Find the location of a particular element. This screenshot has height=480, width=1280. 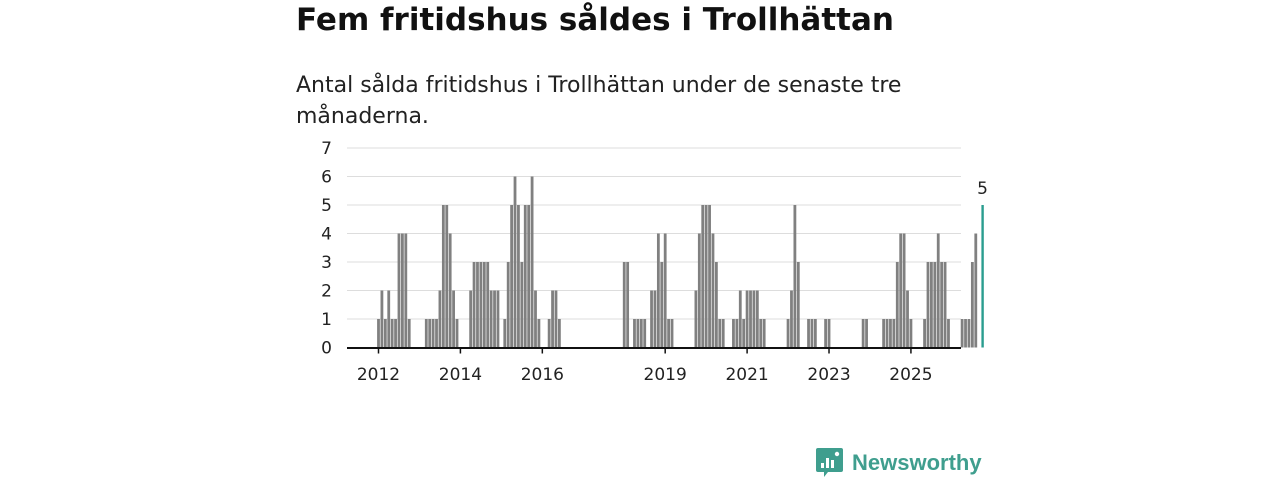

bar-highlight is located at coordinates (982, 276).